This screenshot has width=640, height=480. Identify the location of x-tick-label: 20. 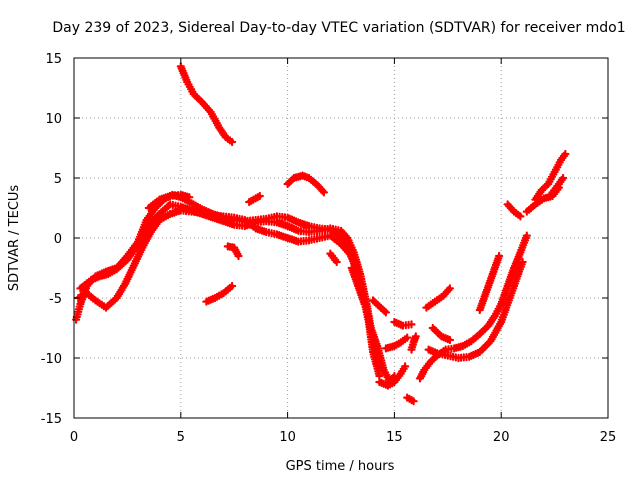
(501, 437).